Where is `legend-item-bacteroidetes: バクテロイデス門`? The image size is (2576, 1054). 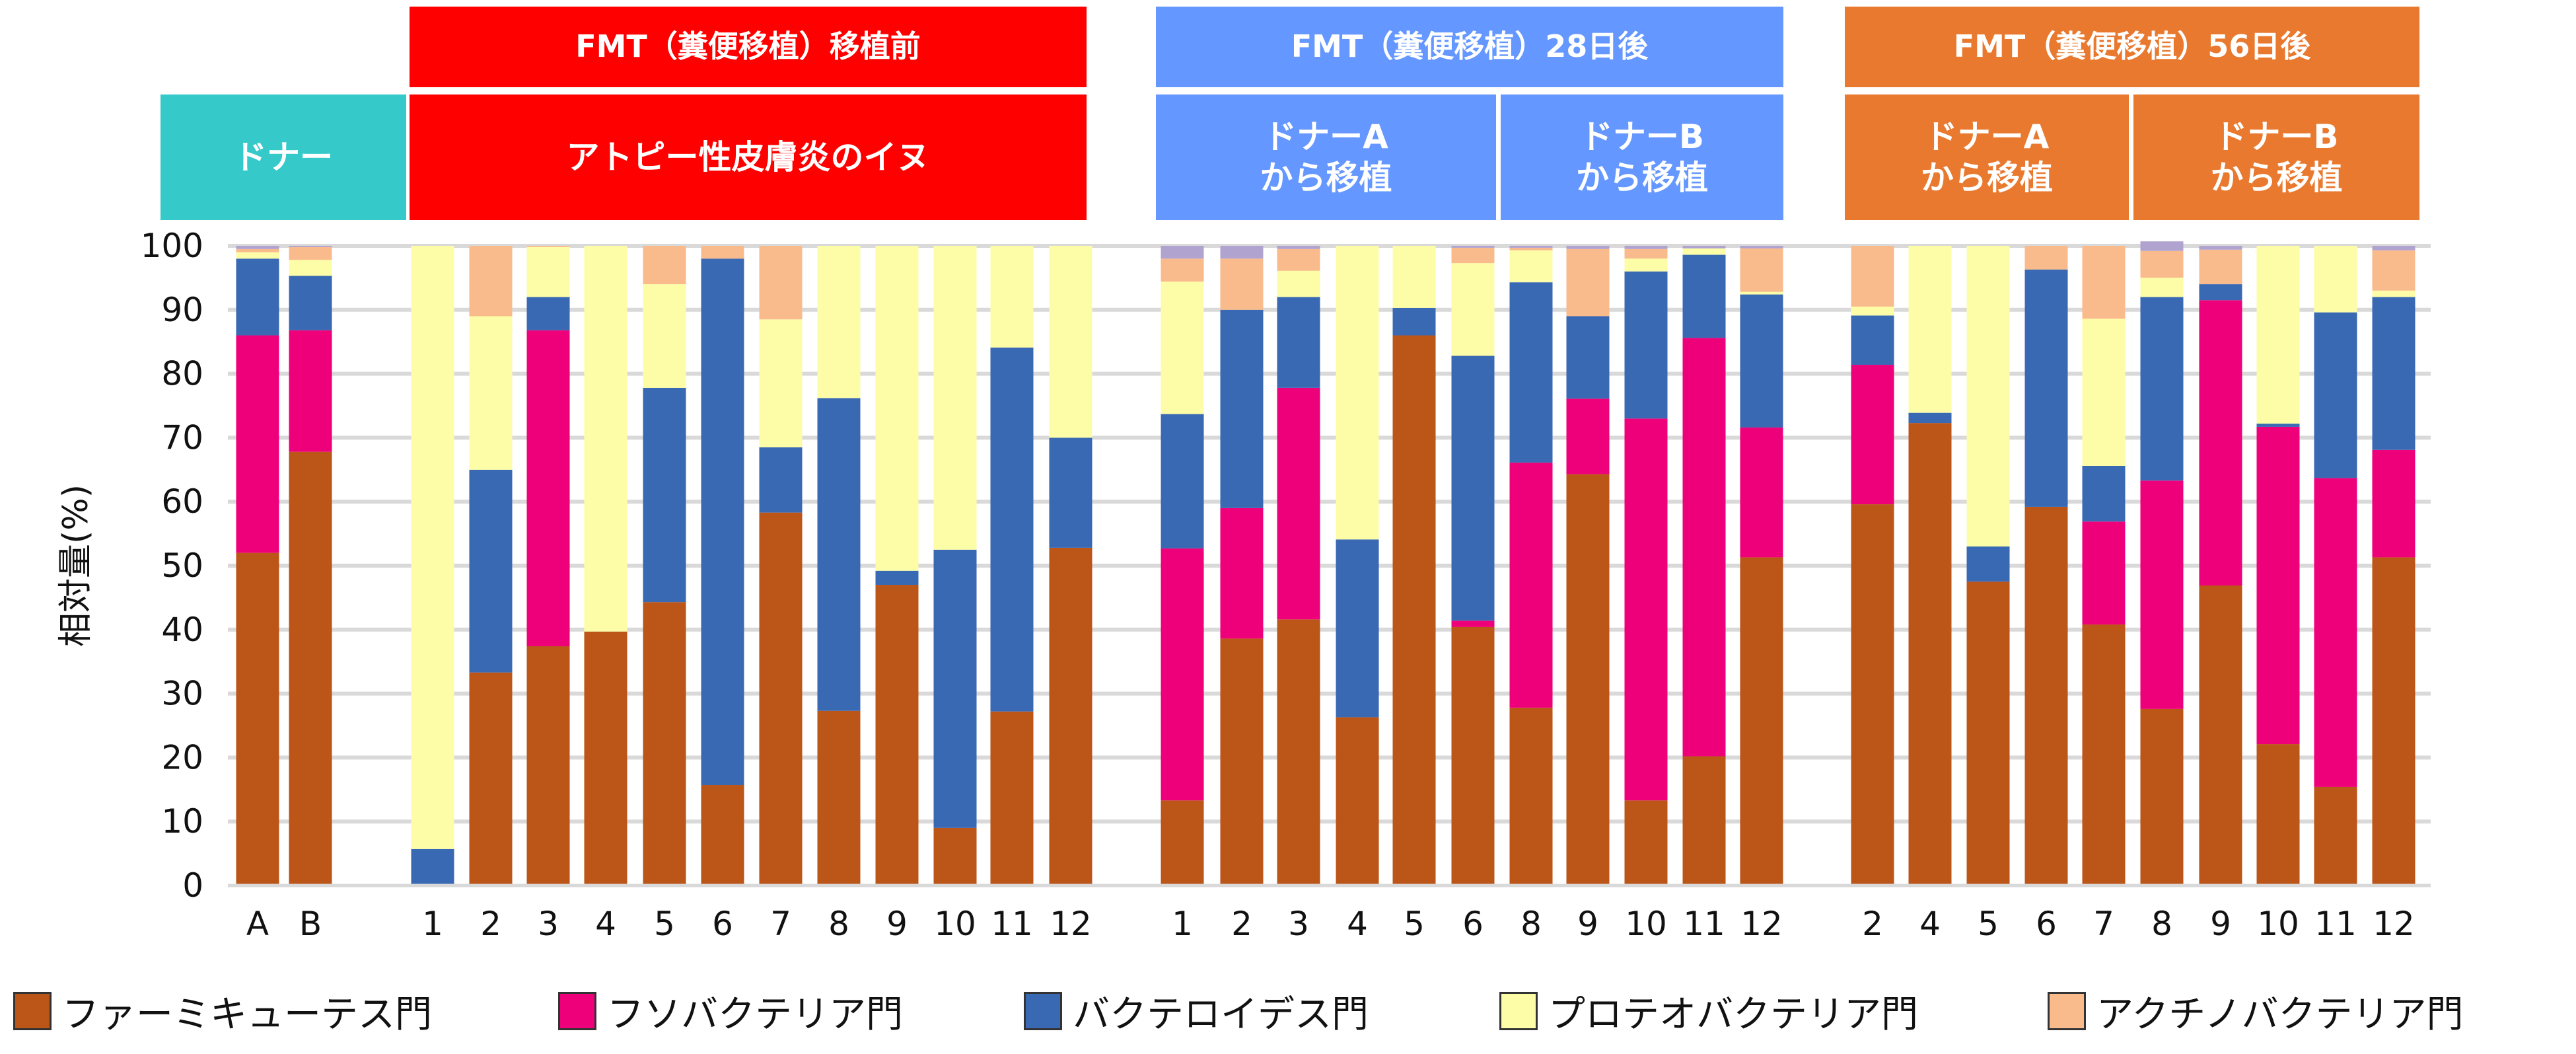
legend-item-bacteroidetes: バクテロイデス門 is located at coordinates (1196, 1011).